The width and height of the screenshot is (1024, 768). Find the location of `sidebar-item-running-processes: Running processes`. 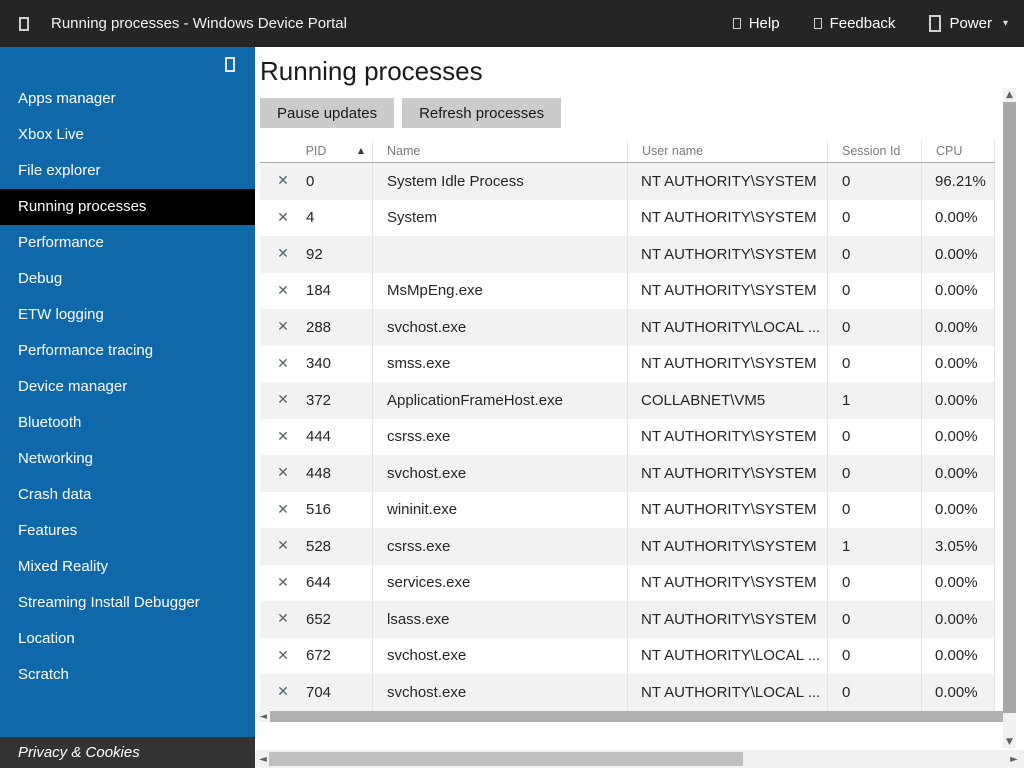

sidebar-item-running-processes: Running processes is located at coordinates (127, 207).